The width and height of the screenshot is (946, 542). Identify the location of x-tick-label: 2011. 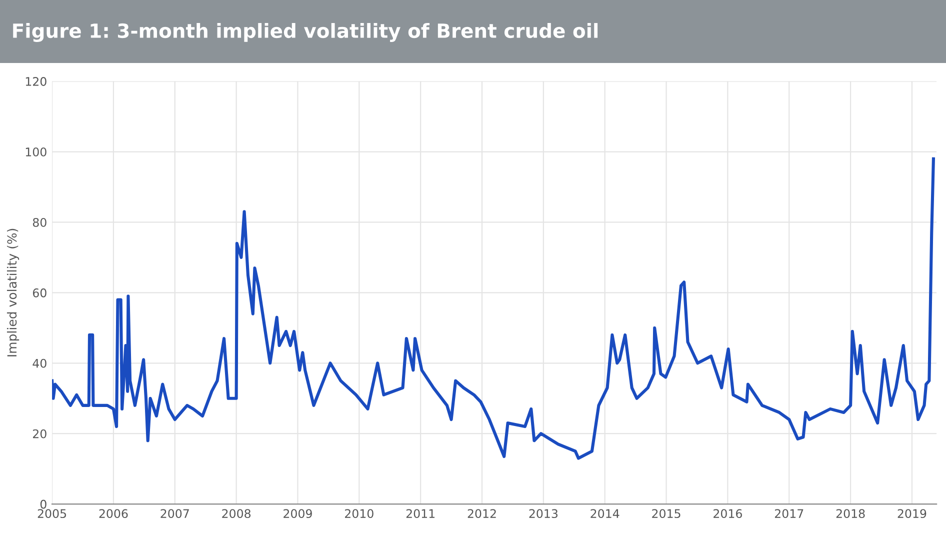
(420, 513).